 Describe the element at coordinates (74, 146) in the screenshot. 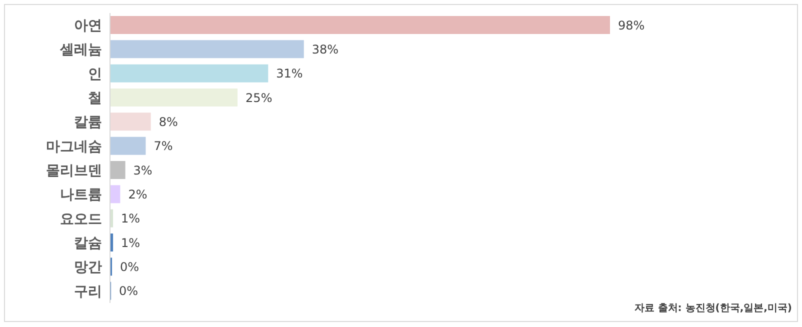

I see `y-tick-label: 마그네슘` at that location.